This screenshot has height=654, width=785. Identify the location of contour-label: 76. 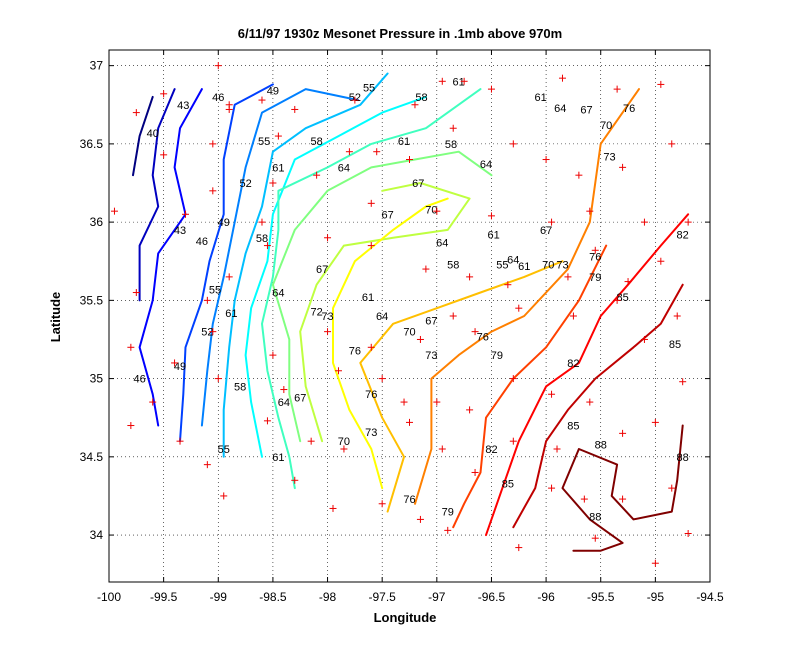
(483, 337).